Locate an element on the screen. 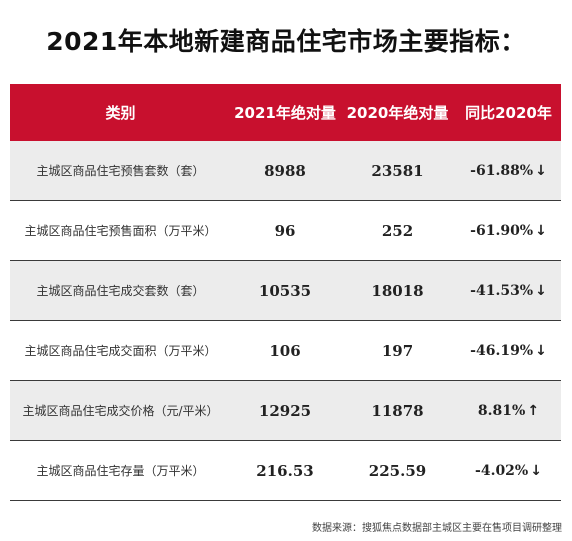 This screenshot has height=541, width=572. row-change: 8.81% ↑ is located at coordinates (508, 410).